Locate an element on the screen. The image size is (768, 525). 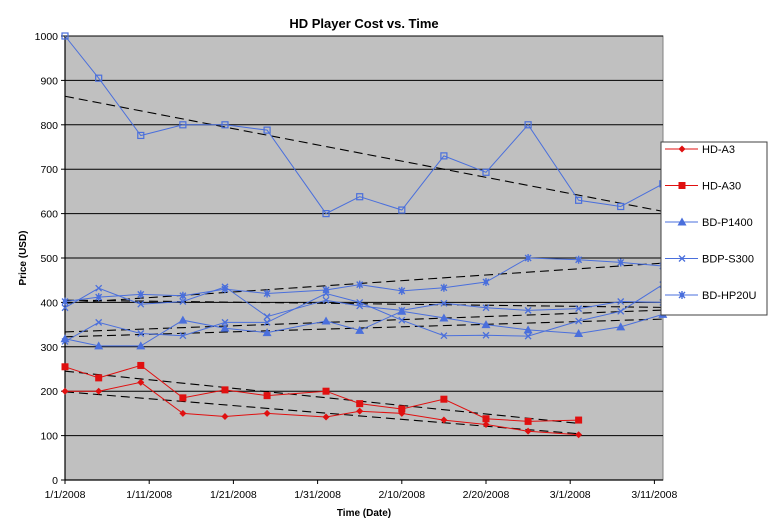
legend-item-bd-p1400: BD-P1400 is located at coordinates (709, 223).